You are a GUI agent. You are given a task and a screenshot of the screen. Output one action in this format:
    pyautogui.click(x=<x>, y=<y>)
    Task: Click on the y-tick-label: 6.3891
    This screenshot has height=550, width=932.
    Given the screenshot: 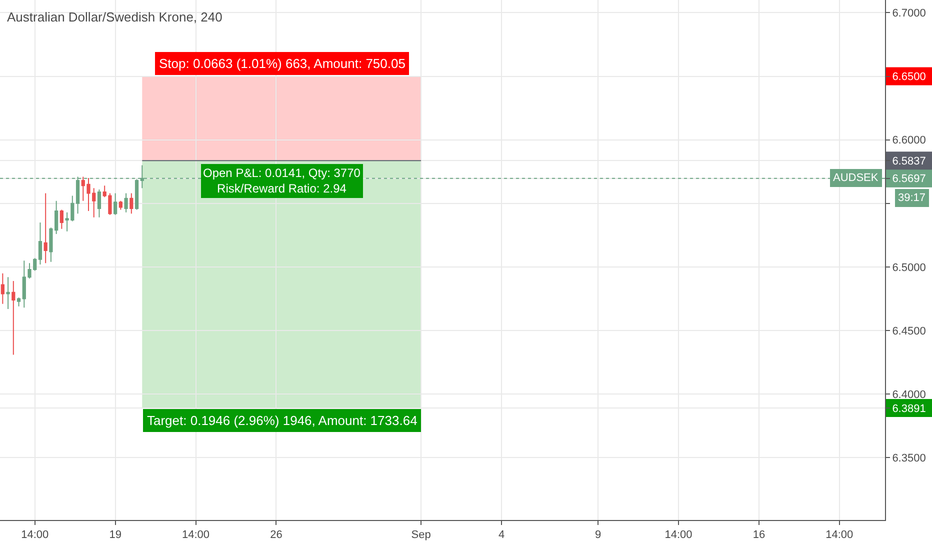 What is the action you would take?
    pyautogui.click(x=909, y=408)
    